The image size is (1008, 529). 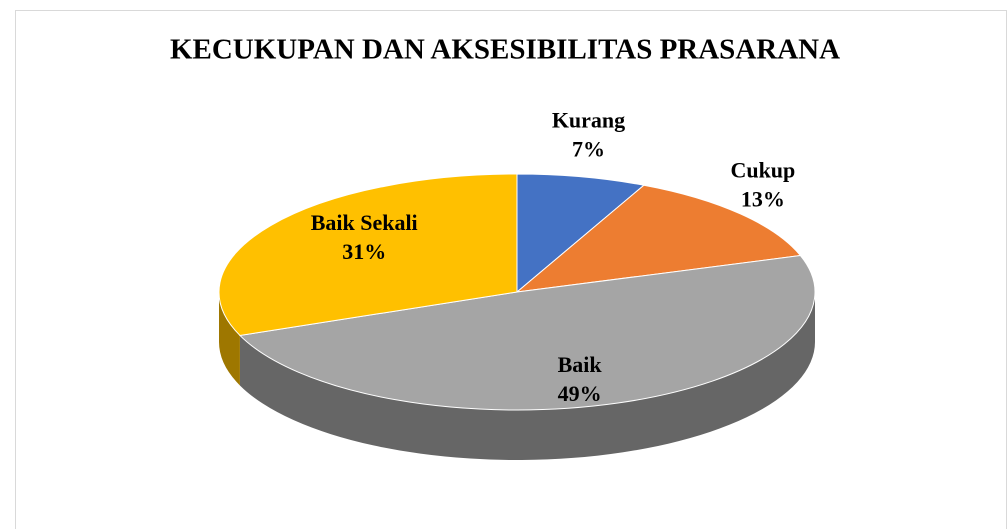 What do you see at coordinates (762, 170) in the screenshot?
I see `data-label-name: Cukup` at bounding box center [762, 170].